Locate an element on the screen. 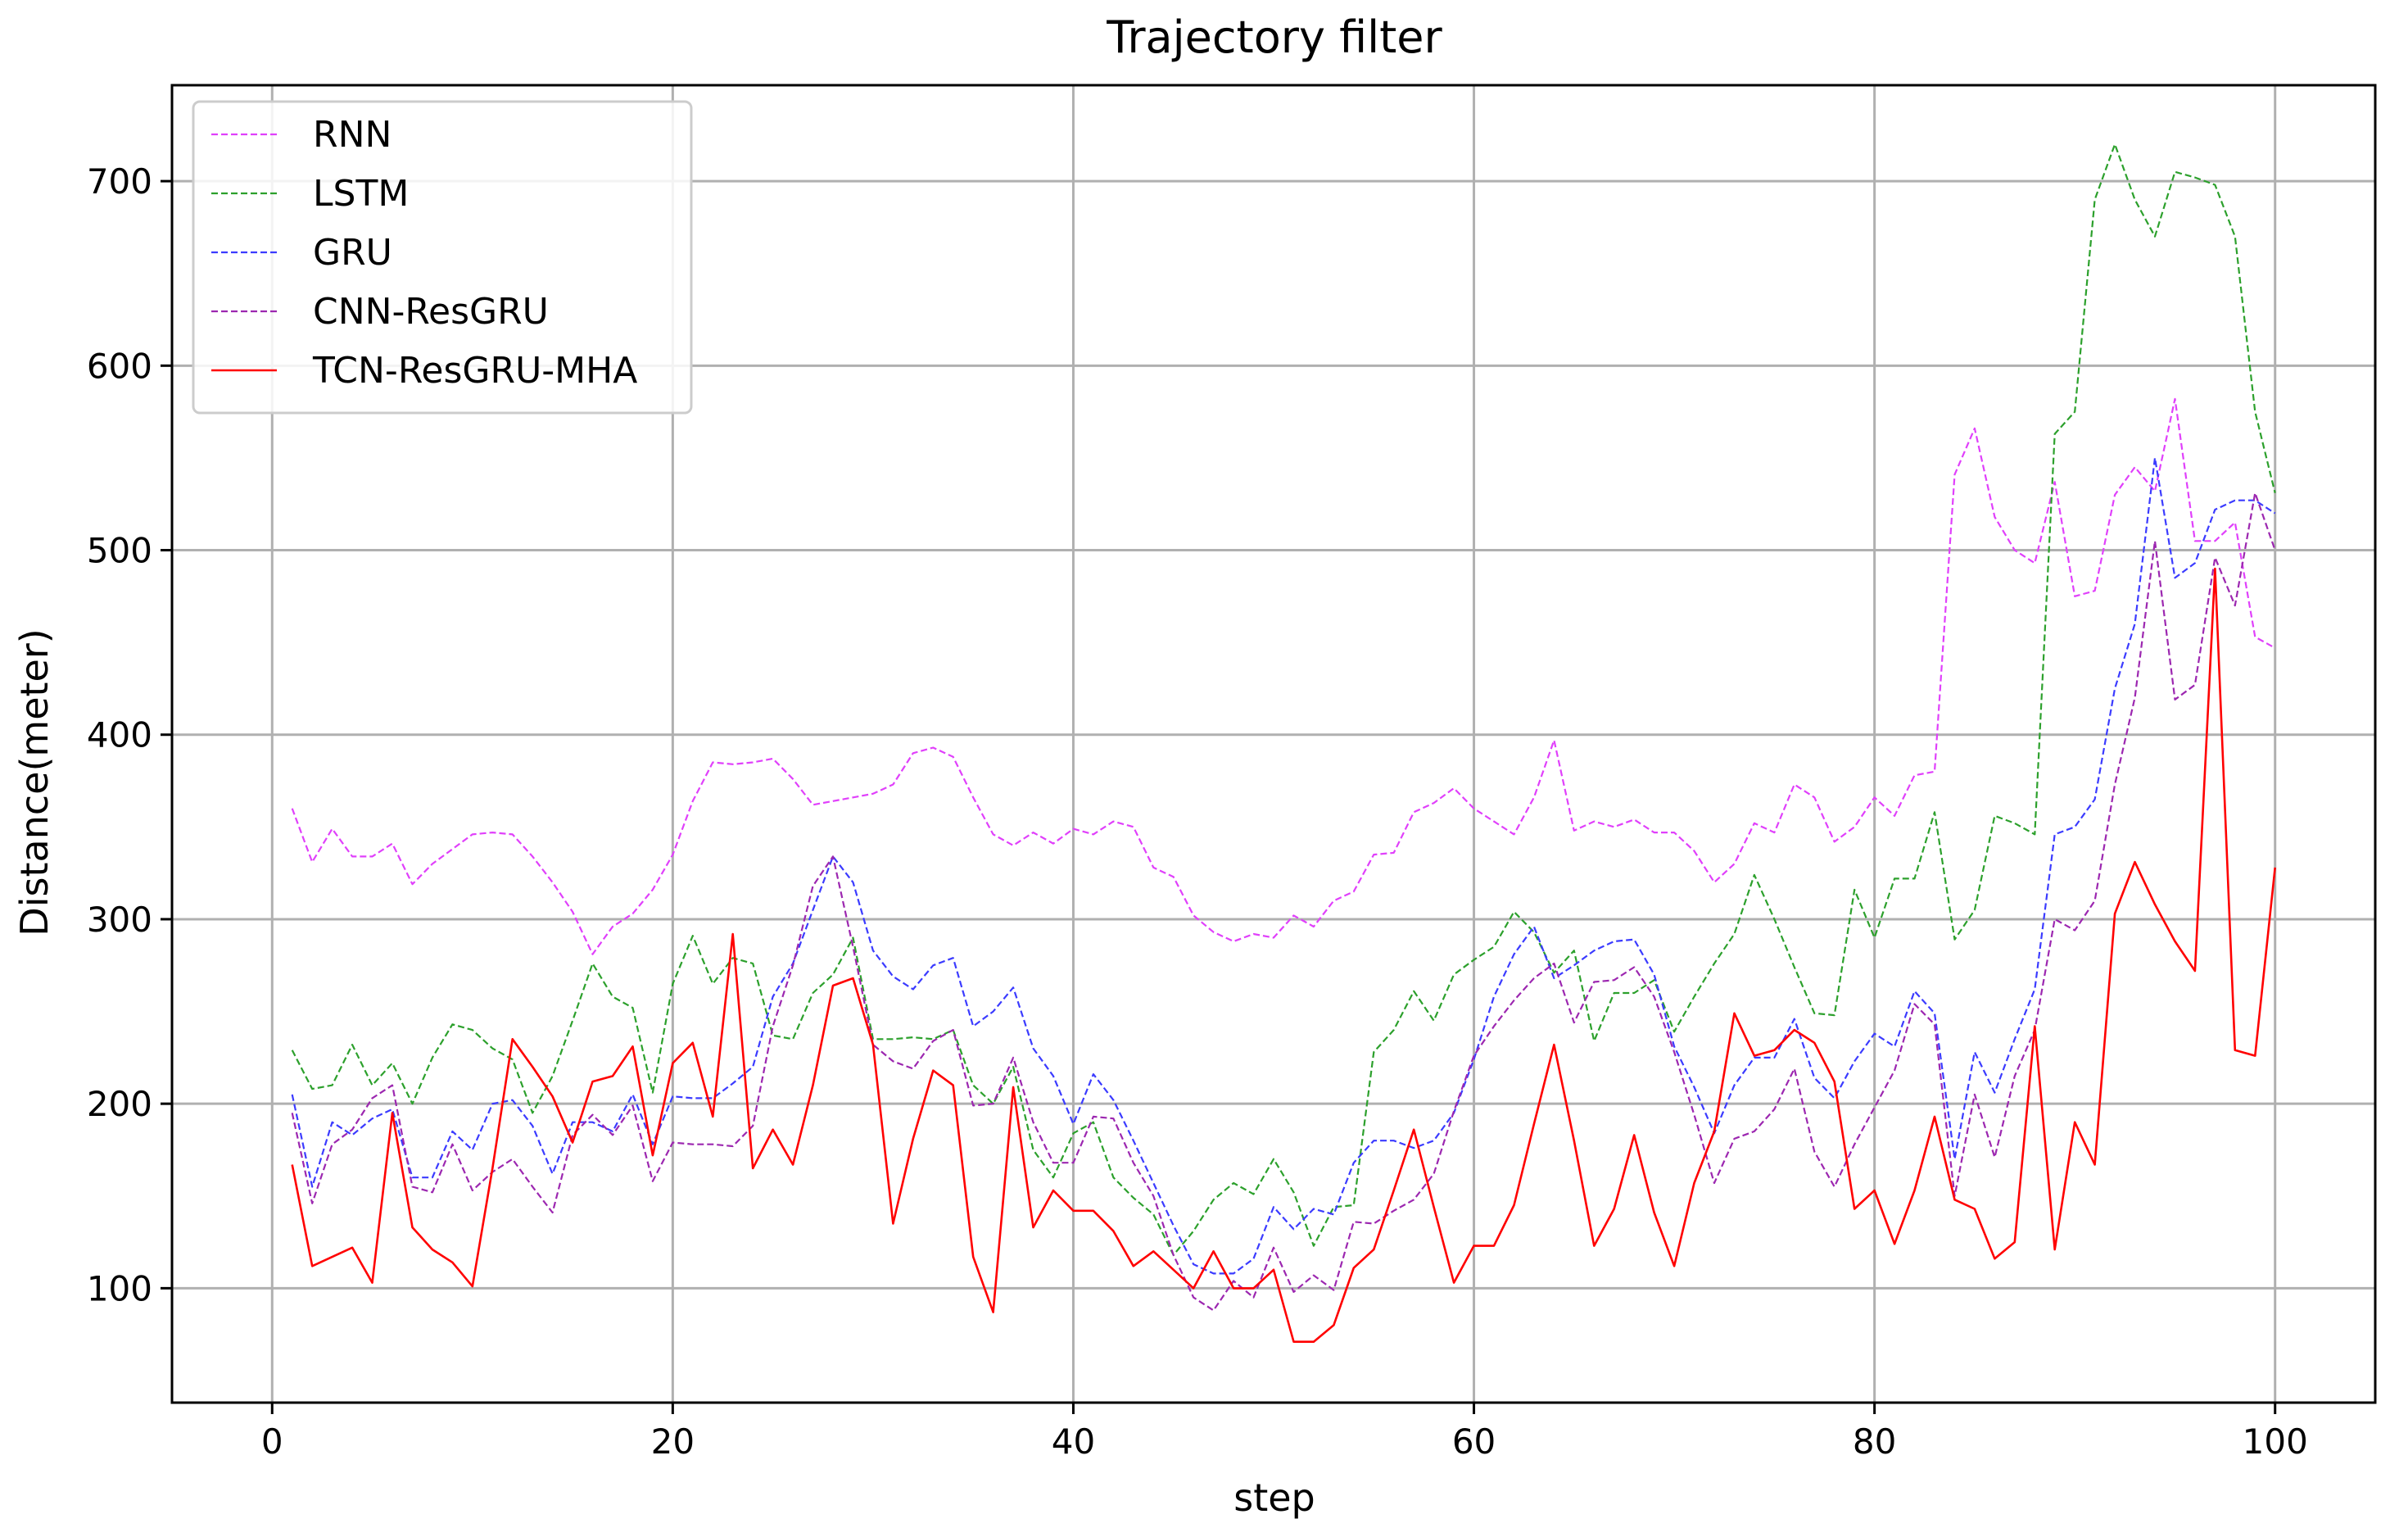  x-tick-label: 0 is located at coordinates (272, 1442).